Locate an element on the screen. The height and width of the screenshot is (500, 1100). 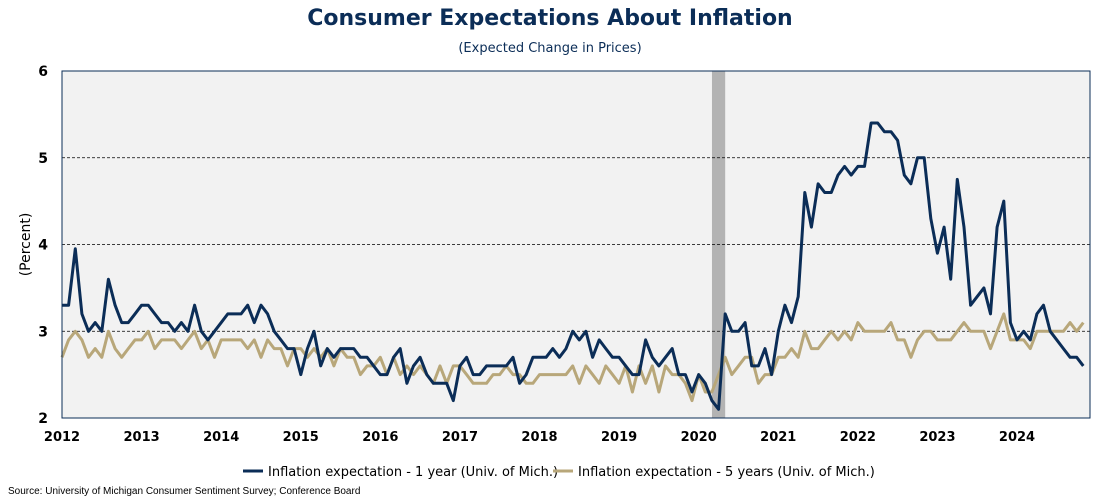
y-axis-ticks: 2 3 4 5 6 is located at coordinates (43, 245).